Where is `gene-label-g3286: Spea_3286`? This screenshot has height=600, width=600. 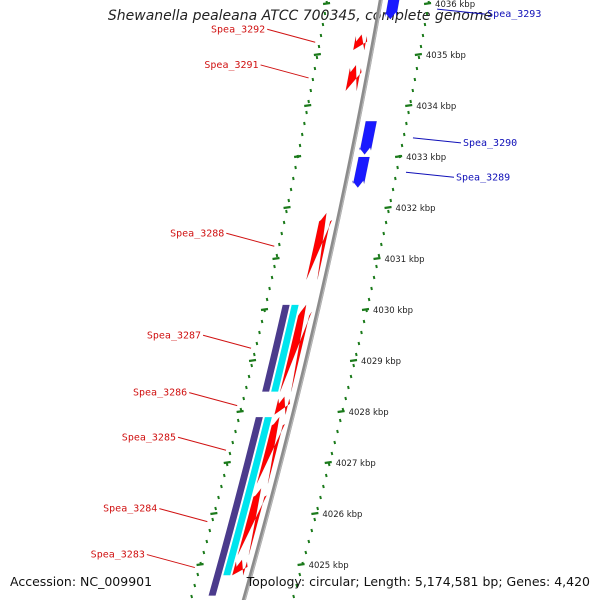
gene-label-g3286: Spea_3286 is located at coordinates (160, 393).